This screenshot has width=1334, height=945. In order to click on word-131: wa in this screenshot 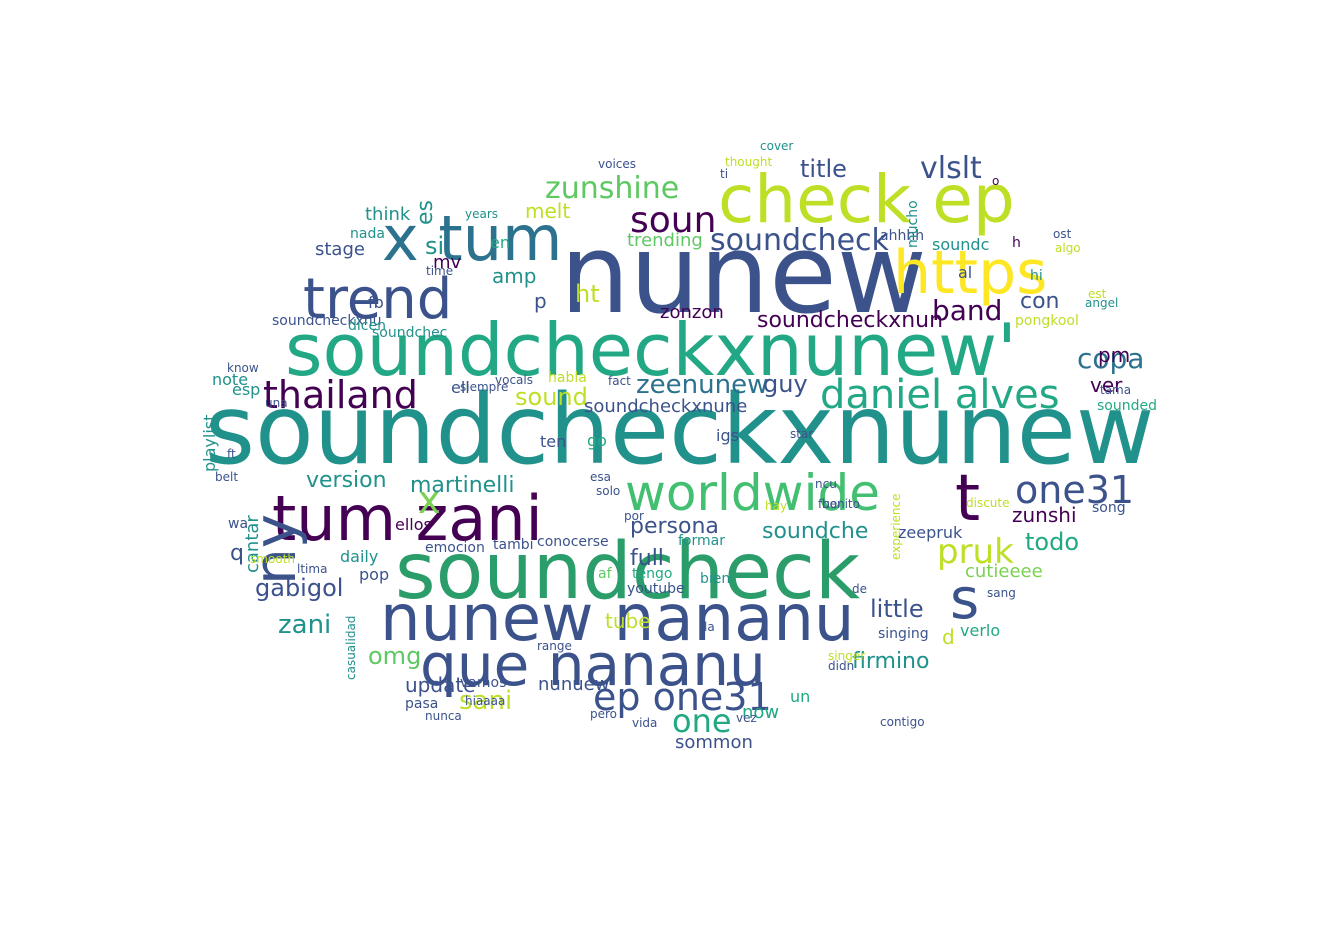, I will do `click(238, 524)`.